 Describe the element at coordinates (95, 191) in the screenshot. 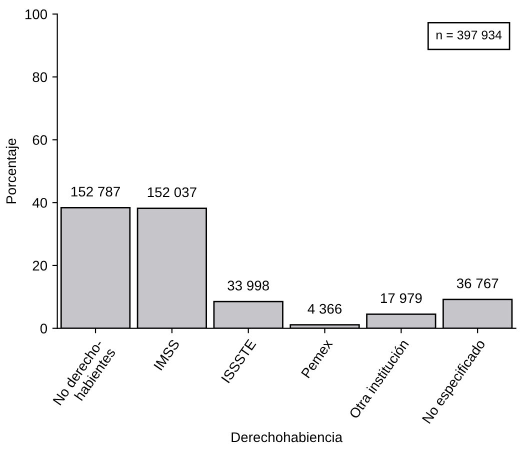

I see `annotation: 152 787` at that location.